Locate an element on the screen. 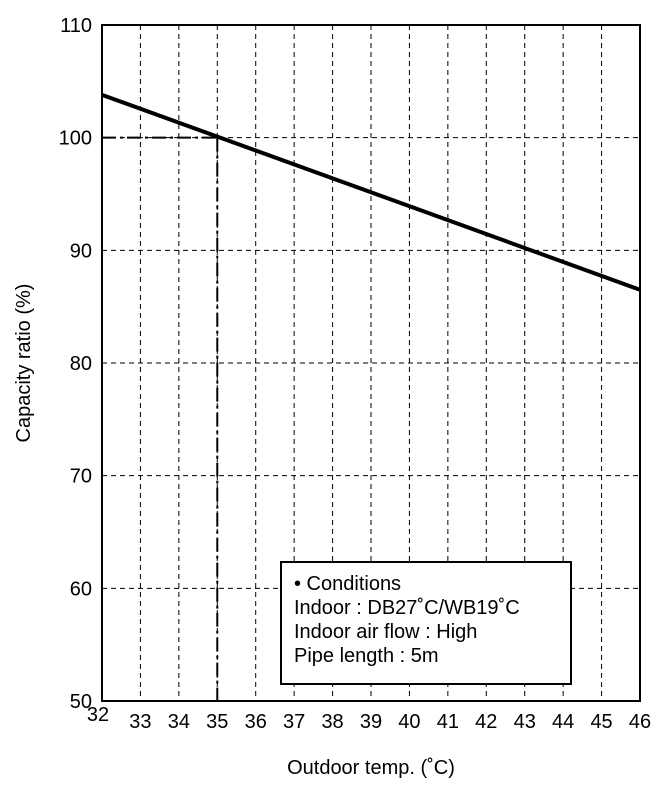 This screenshot has height=787, width=662. x-tick-label-41: 41 is located at coordinates (448, 722).